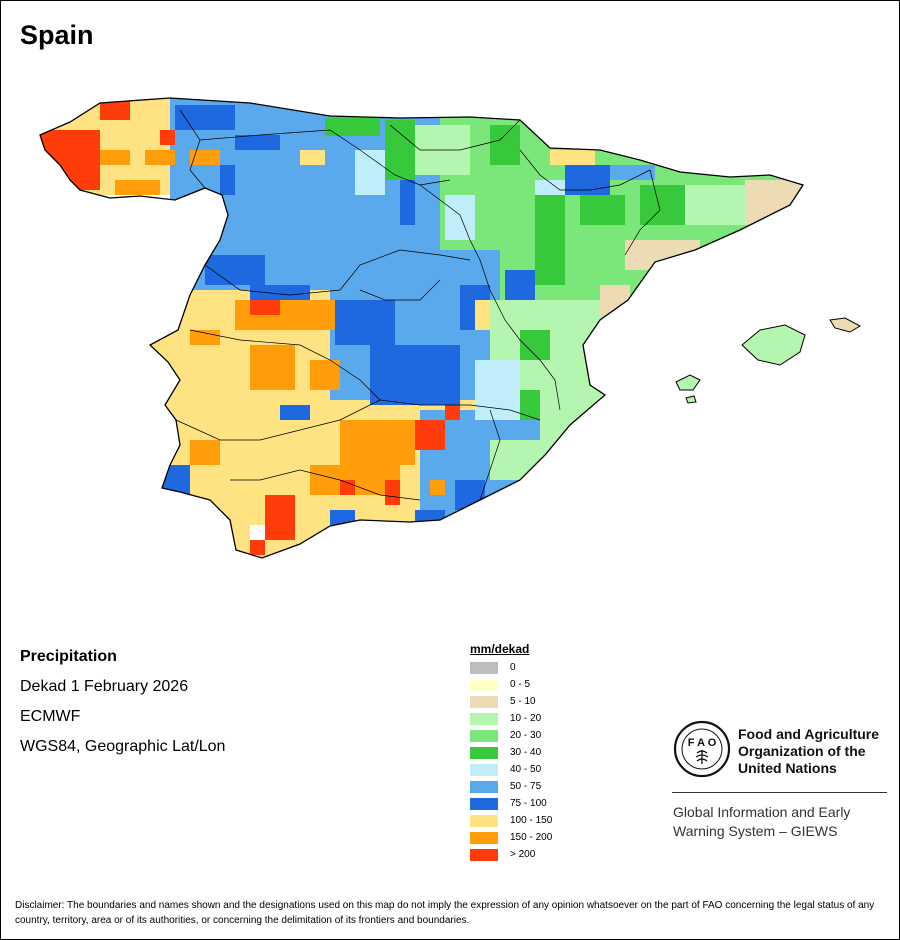 This screenshot has width=900, height=940. What do you see at coordinates (68, 656) in the screenshot?
I see `map-variable: Precipitation` at bounding box center [68, 656].